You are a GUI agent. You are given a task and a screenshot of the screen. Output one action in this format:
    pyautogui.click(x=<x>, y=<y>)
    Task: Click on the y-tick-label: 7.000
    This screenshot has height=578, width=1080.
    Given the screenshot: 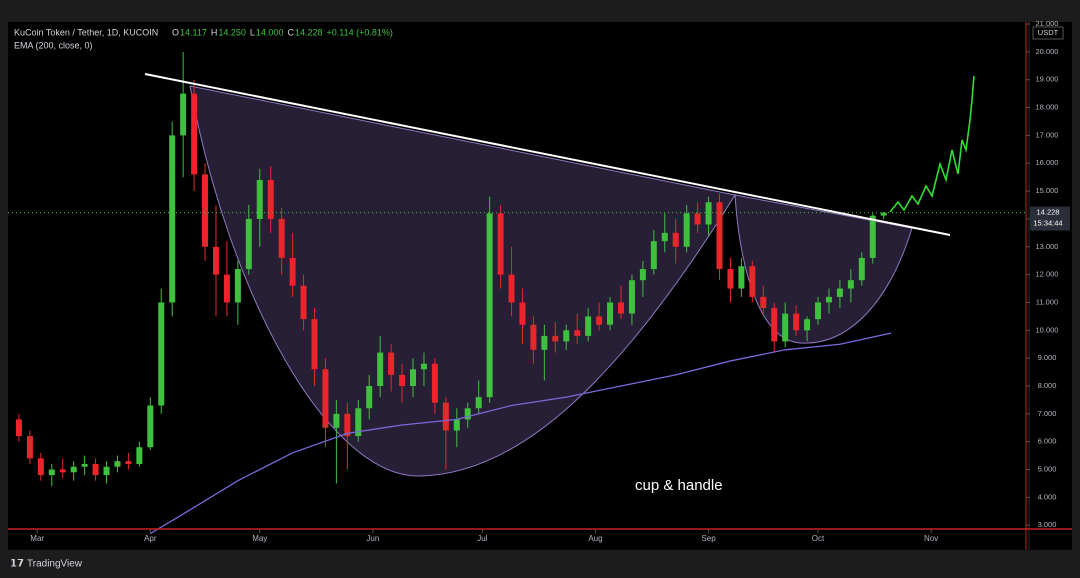 What is the action you would take?
    pyautogui.click(x=1047, y=413)
    